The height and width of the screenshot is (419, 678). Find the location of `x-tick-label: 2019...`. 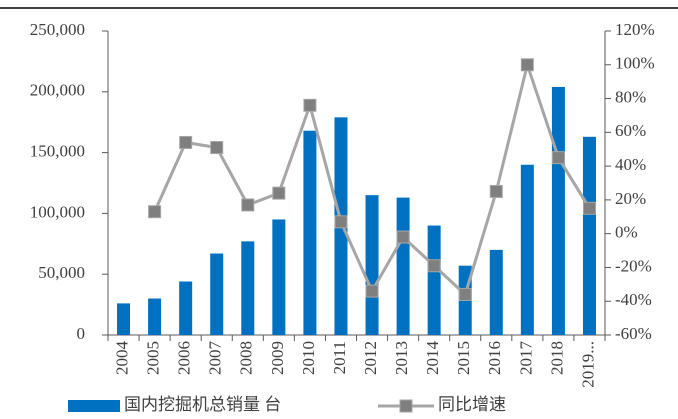

x-tick-label: 2019... is located at coordinates (587, 364).